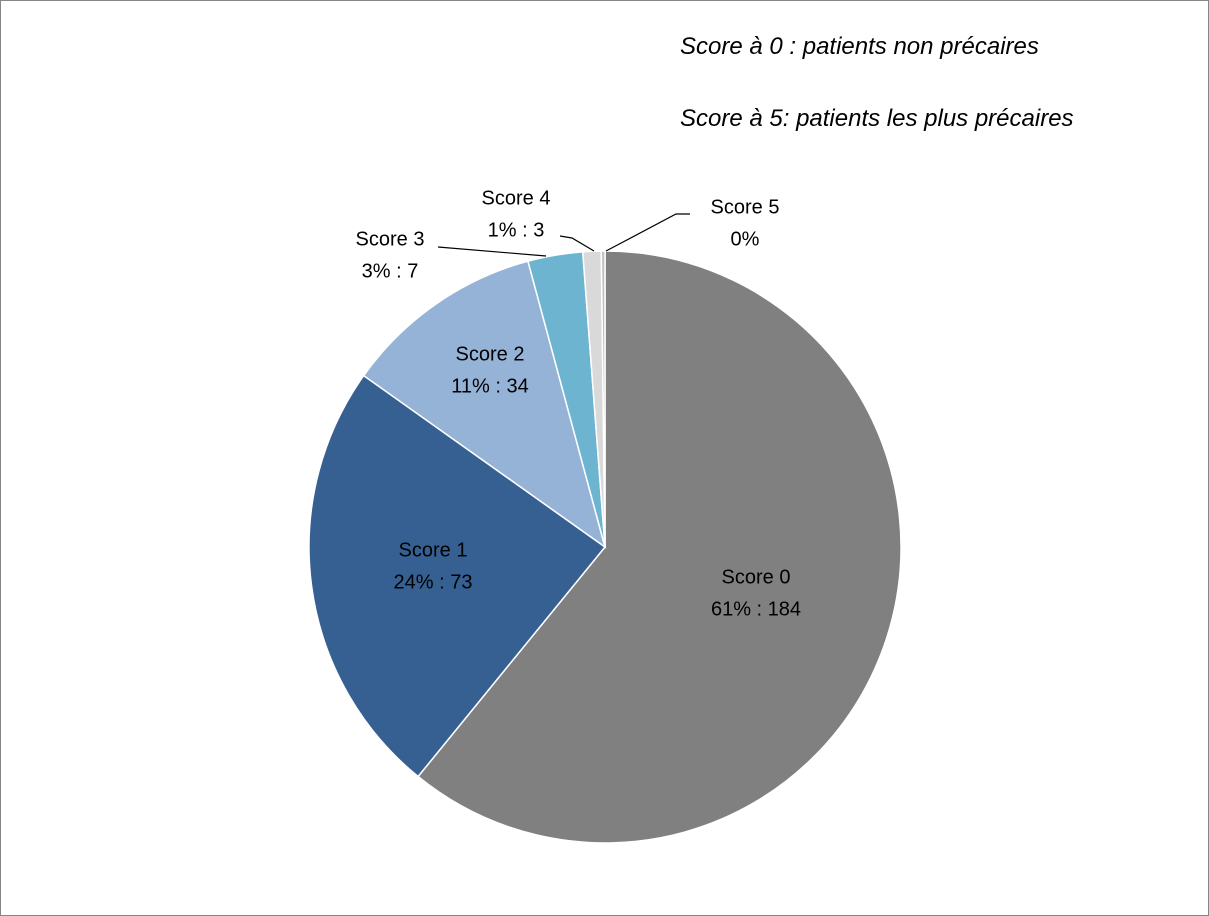 Image resolution: width=1209 pixels, height=916 pixels. What do you see at coordinates (390, 271) in the screenshot?
I see `value-label: 3% : 7` at bounding box center [390, 271].